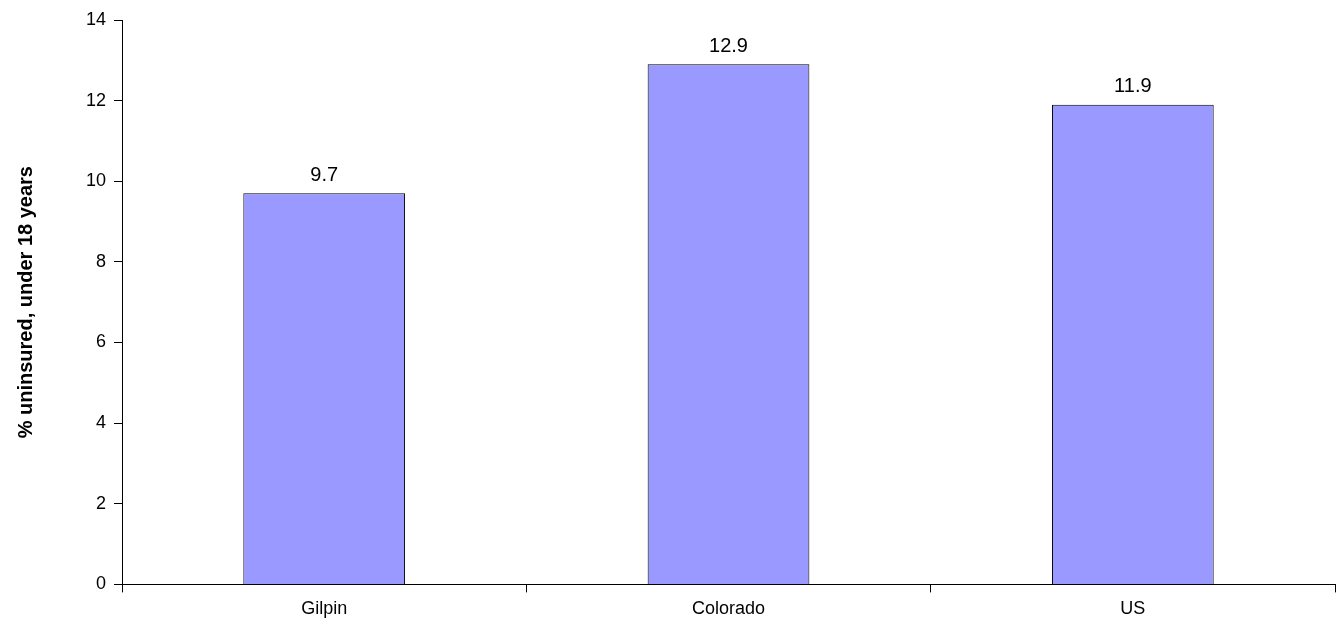 Image resolution: width=1341 pixels, height=636 pixels. What do you see at coordinates (101, 583) in the screenshot?
I see `y-tick-label: 0` at bounding box center [101, 583].